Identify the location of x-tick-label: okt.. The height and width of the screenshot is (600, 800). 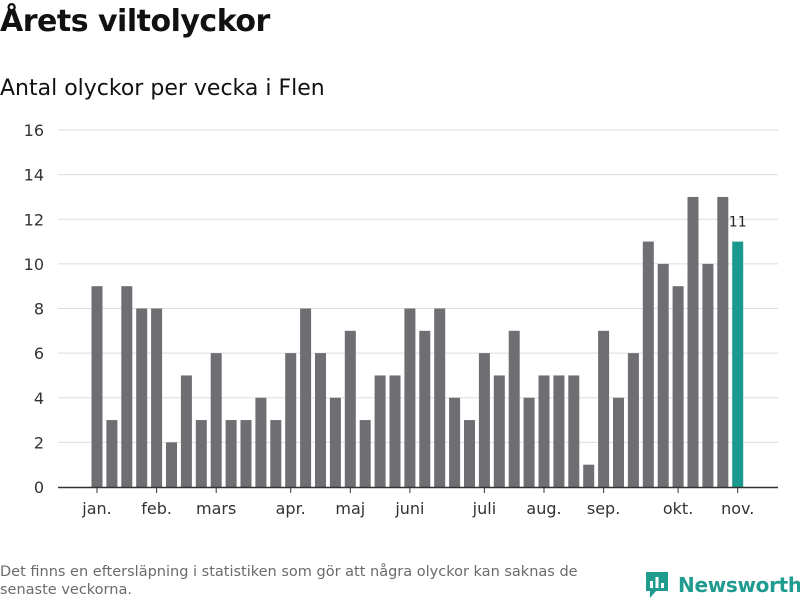
(678, 508).